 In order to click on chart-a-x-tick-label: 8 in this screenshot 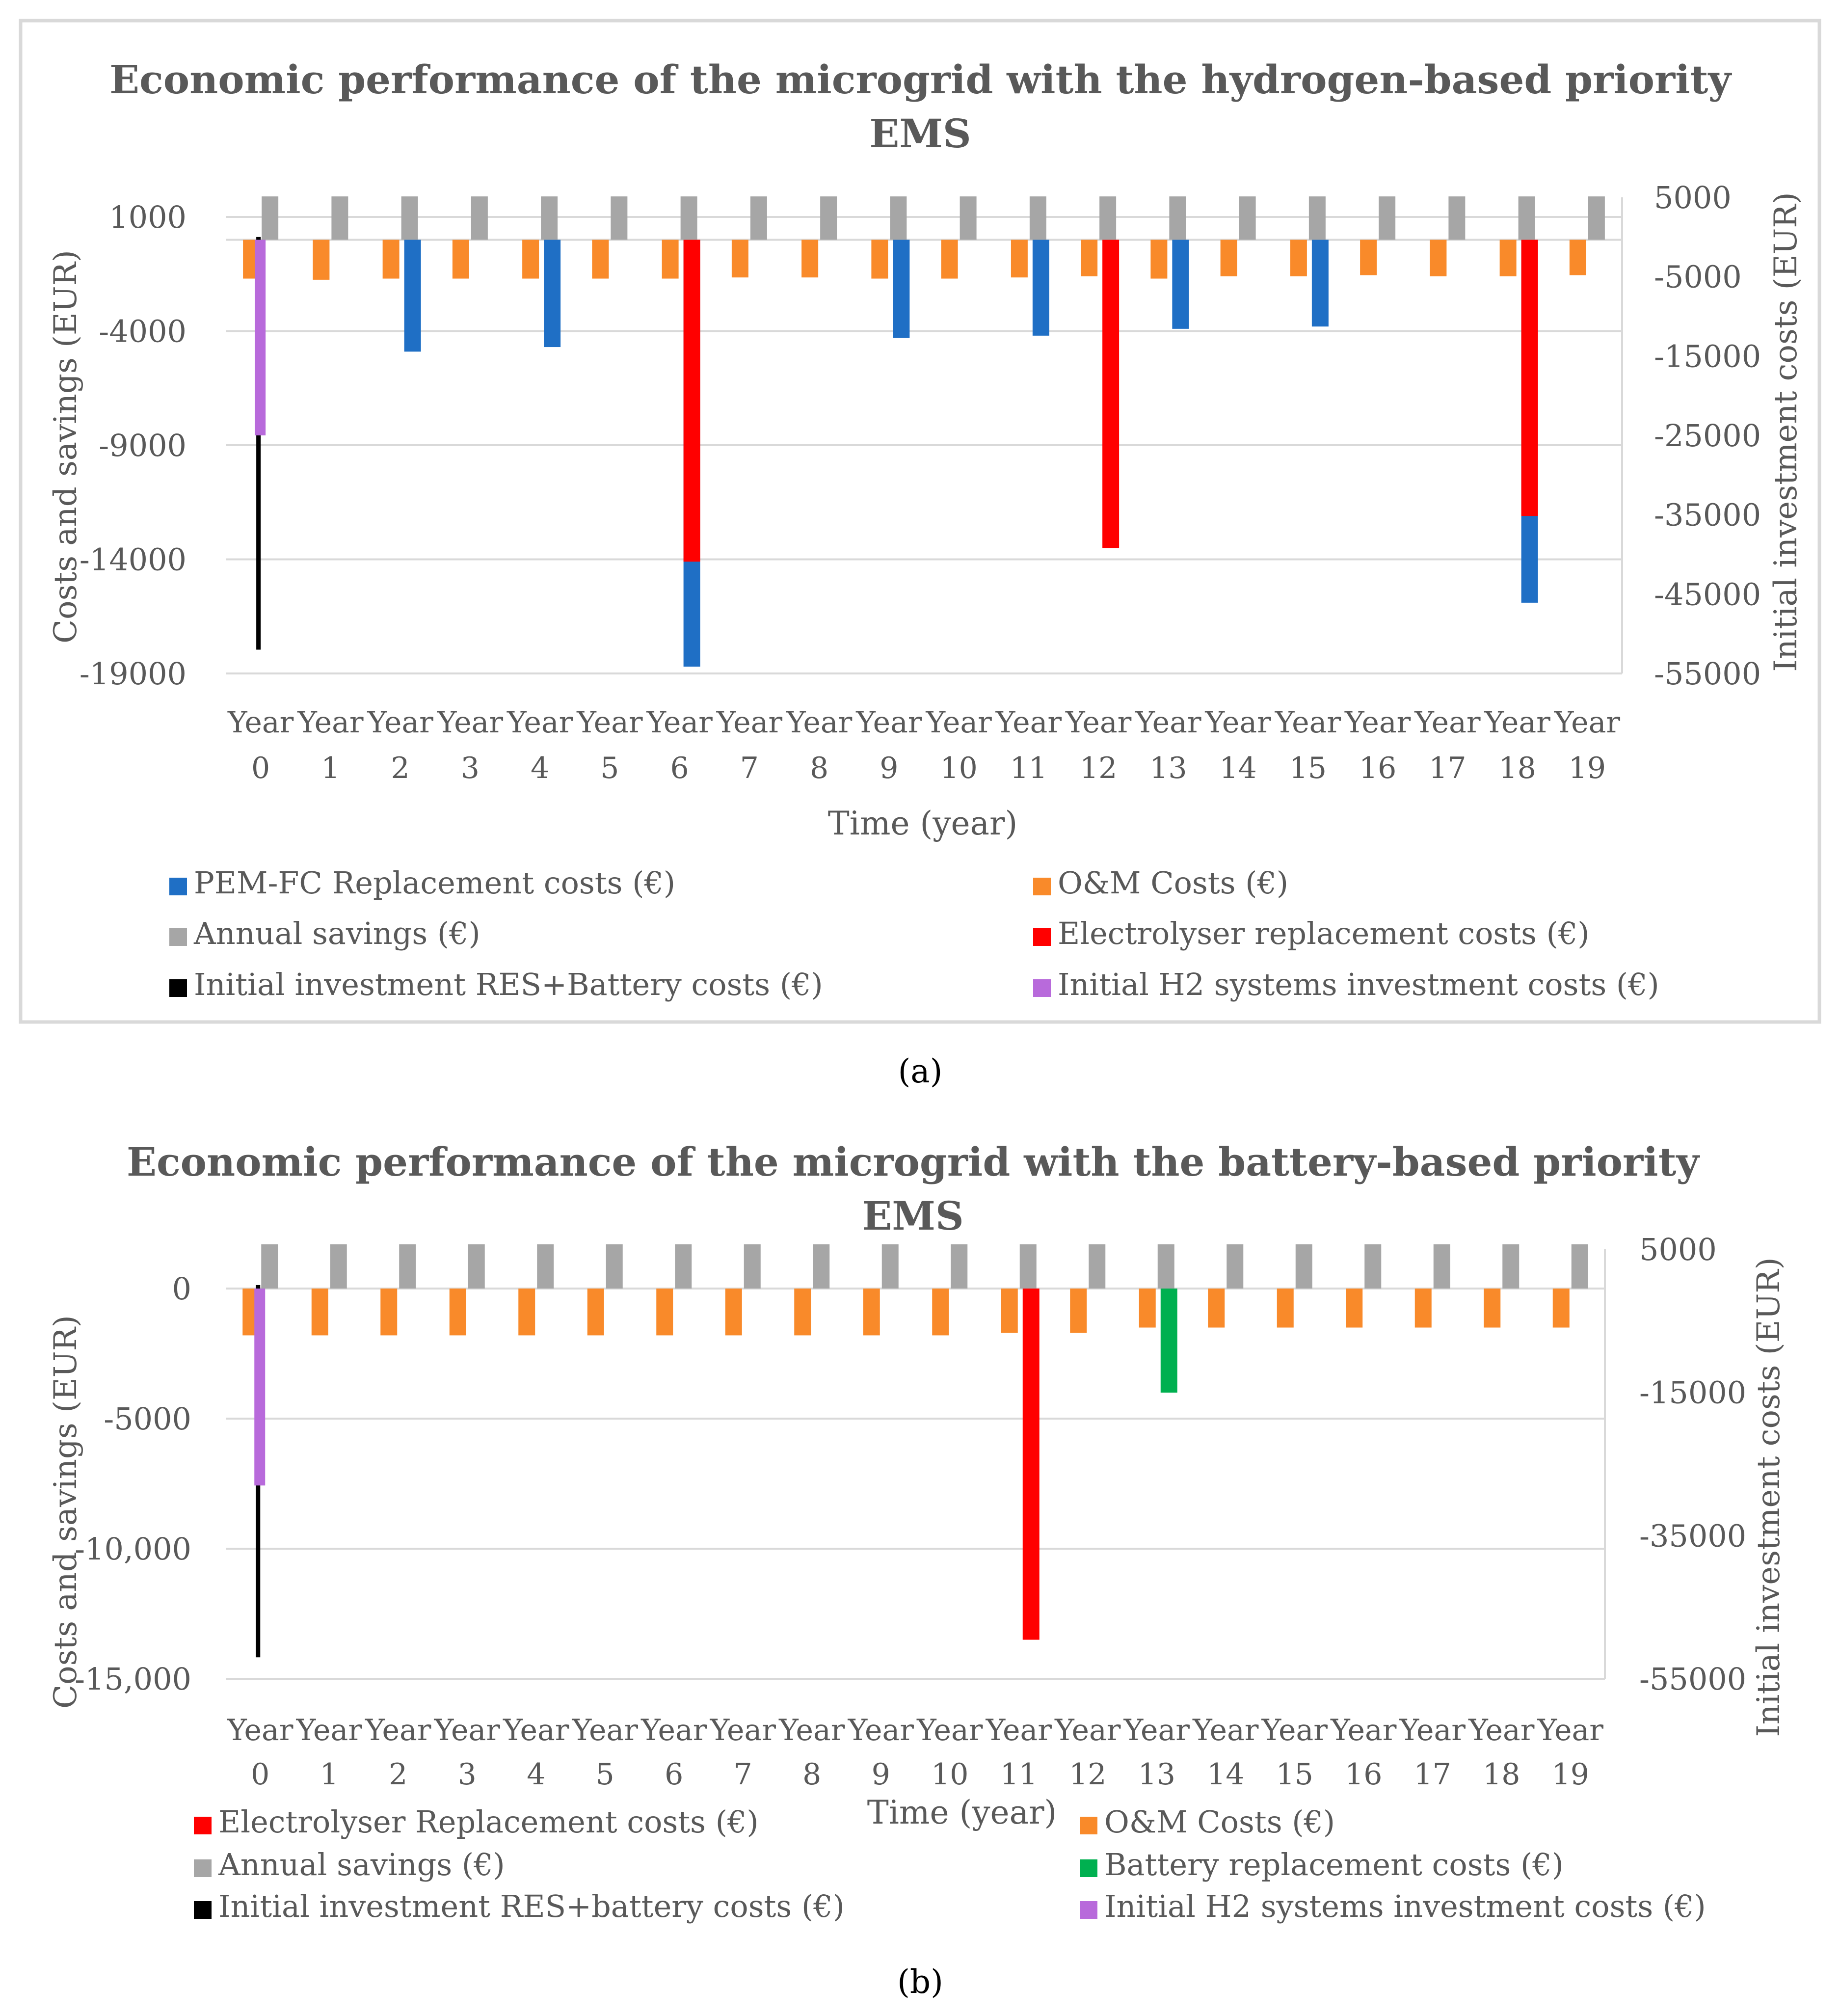, I will do `click(819, 768)`.